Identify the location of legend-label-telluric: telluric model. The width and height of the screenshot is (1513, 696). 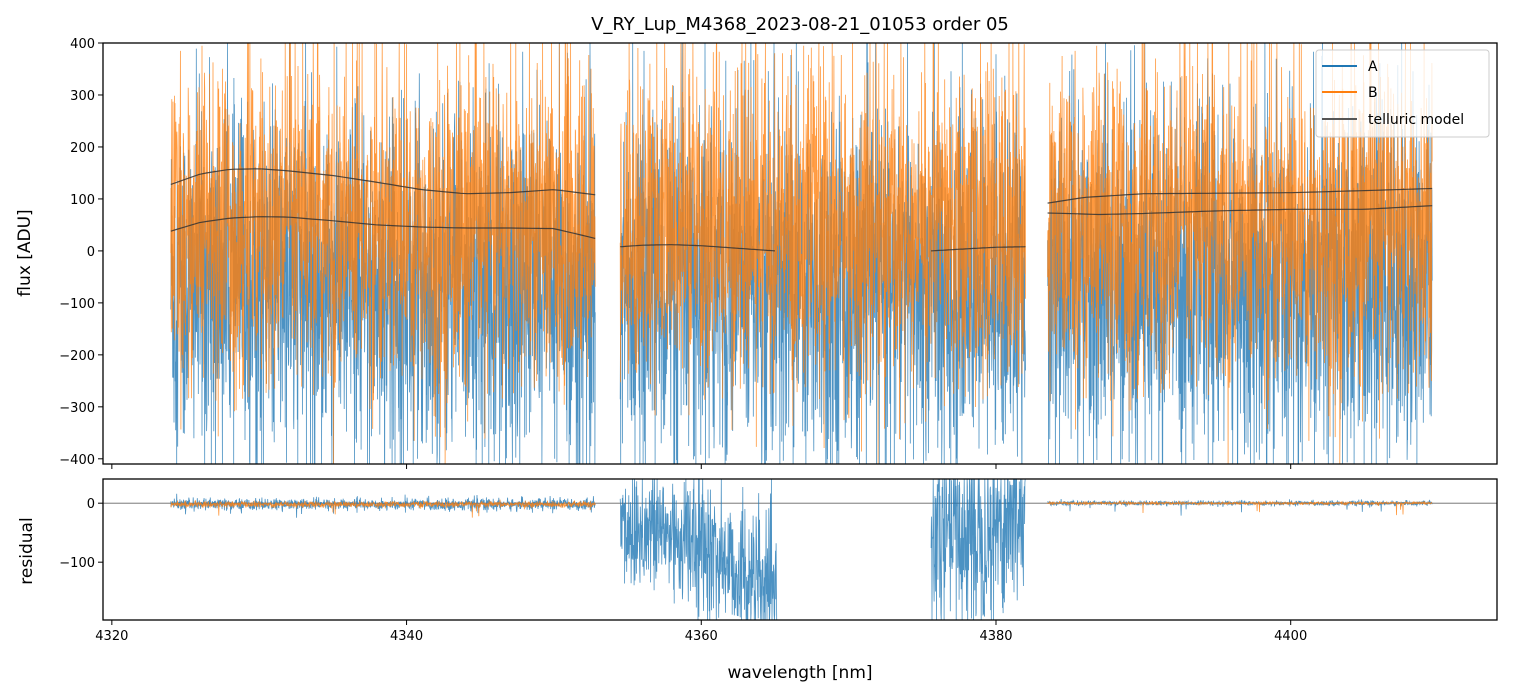
(1416, 120).